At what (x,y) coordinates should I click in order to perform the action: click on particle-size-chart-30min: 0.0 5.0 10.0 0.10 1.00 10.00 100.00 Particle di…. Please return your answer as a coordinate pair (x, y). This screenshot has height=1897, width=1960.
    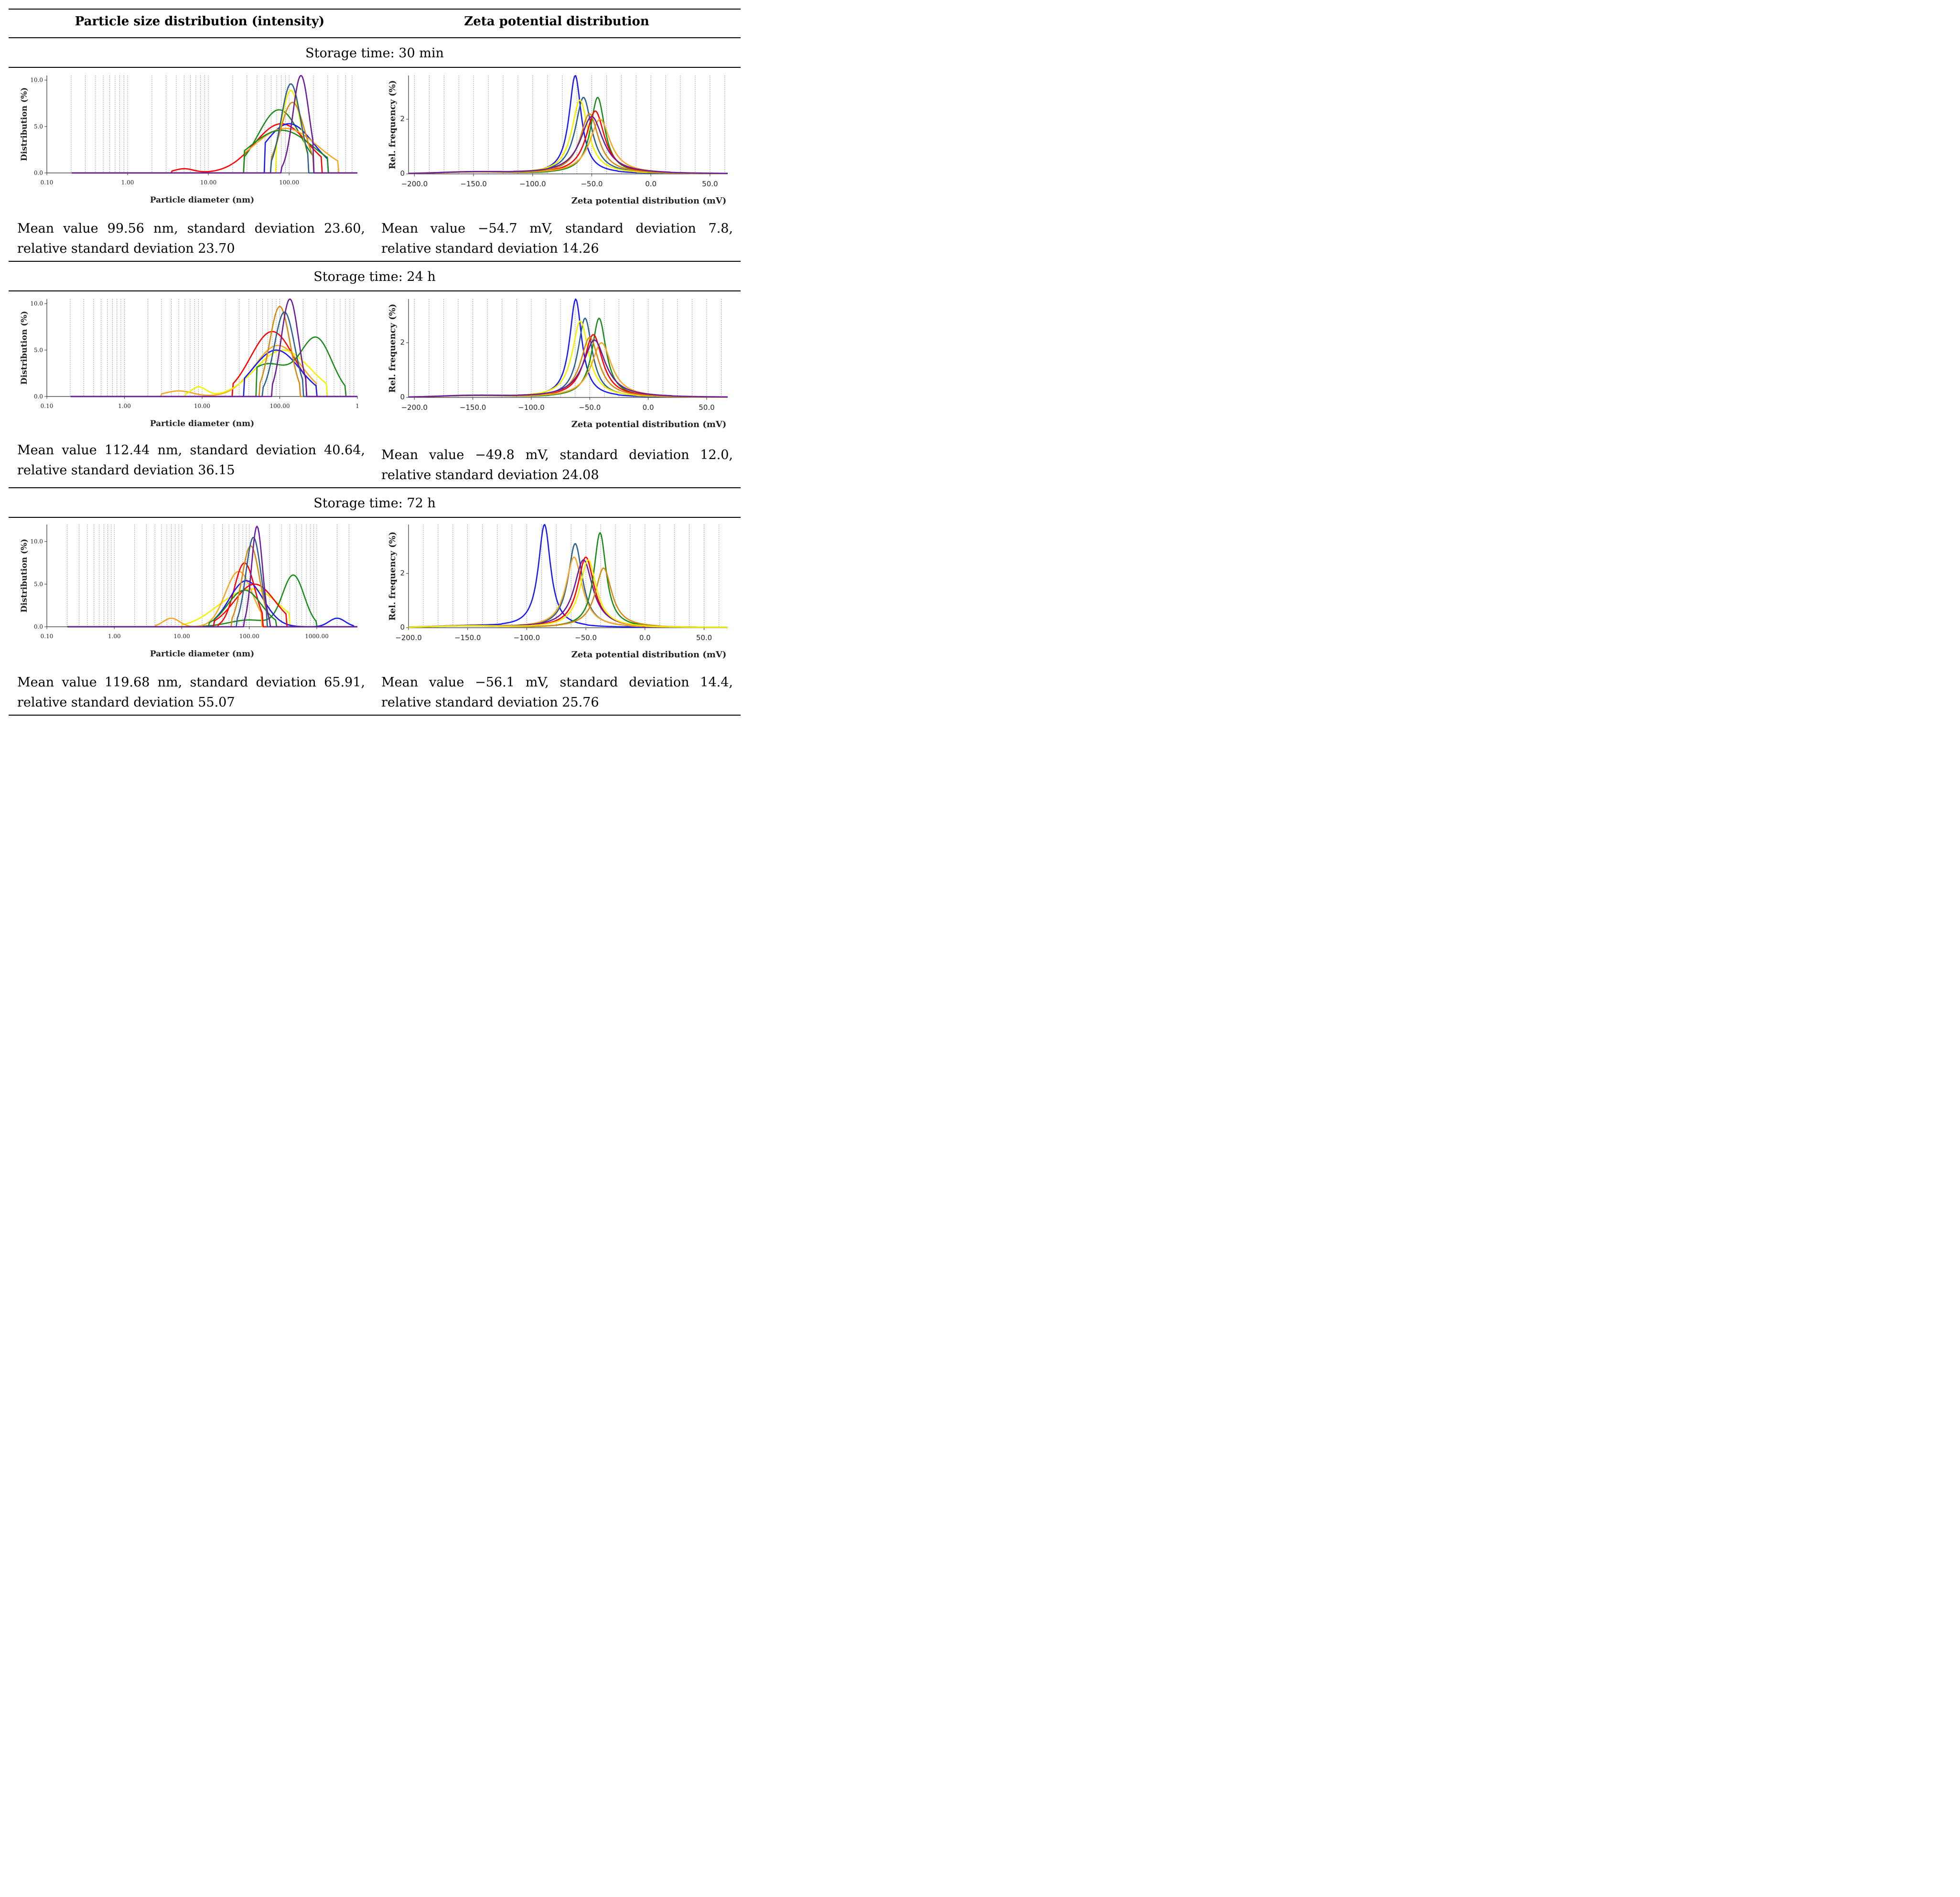
    Looking at the image, I should click on (189, 141).